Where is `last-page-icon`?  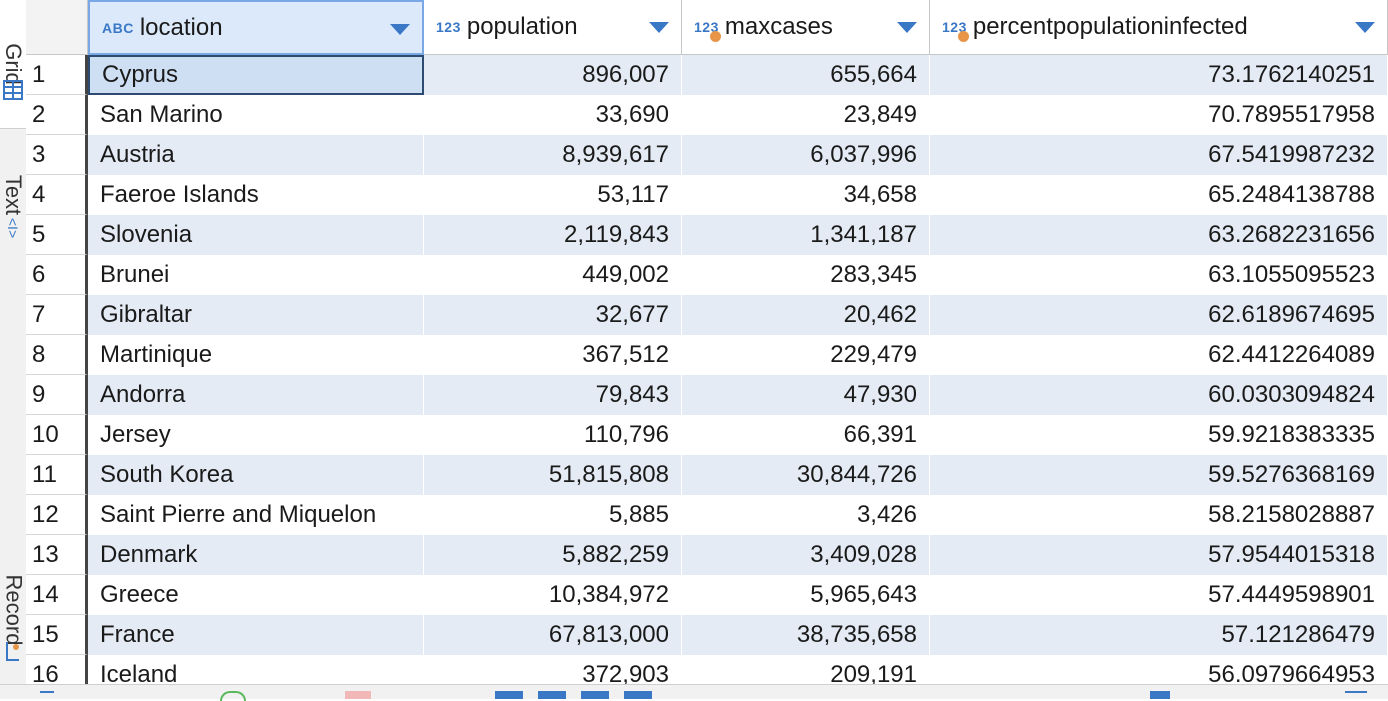 last-page-icon is located at coordinates (638, 695).